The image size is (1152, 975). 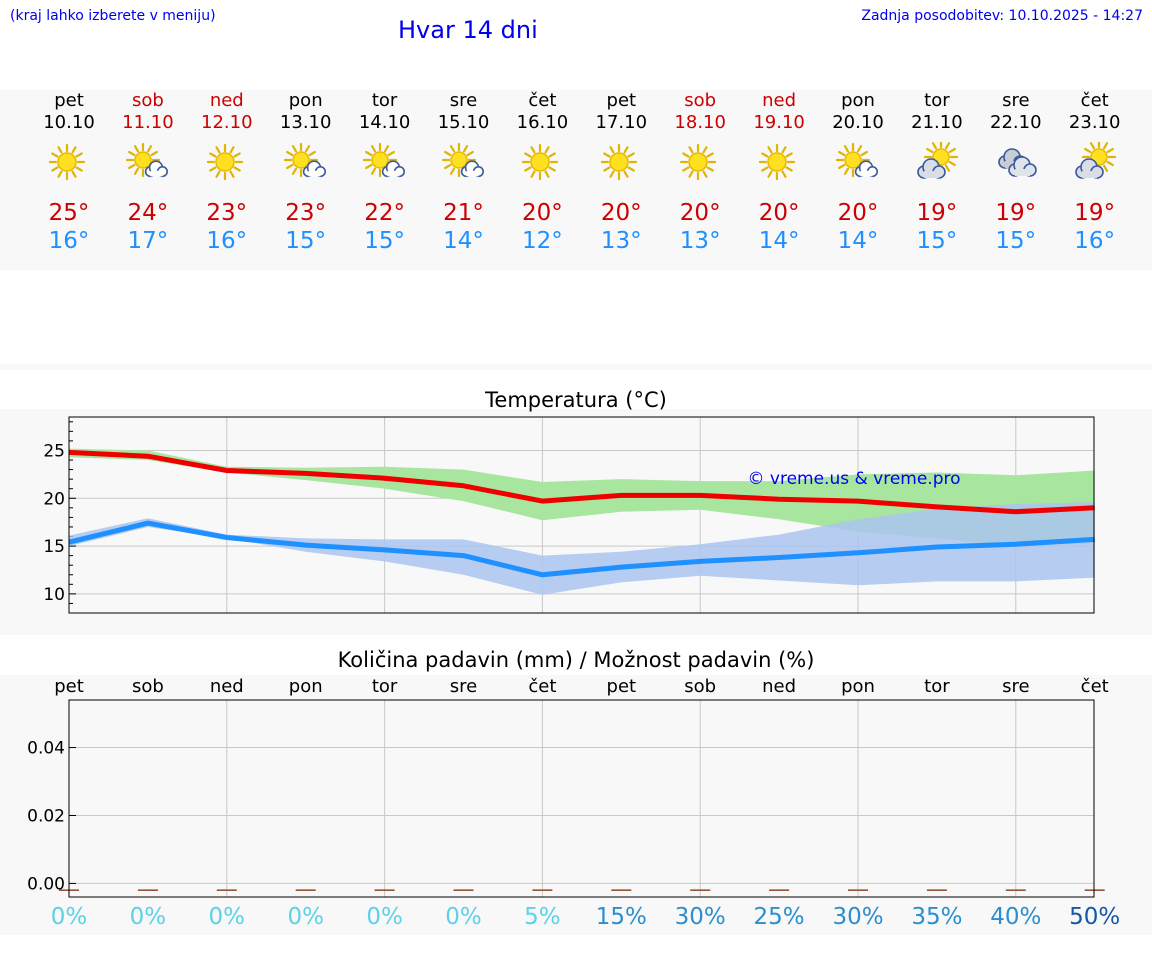 I want to click on precip-probability: 30%, so click(x=858, y=917).